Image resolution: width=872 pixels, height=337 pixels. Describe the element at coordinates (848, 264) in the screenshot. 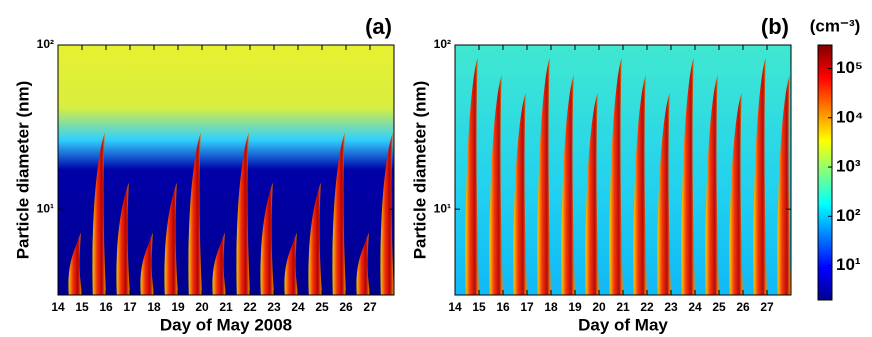

I see `colorbar-tick-label: 10¹` at that location.